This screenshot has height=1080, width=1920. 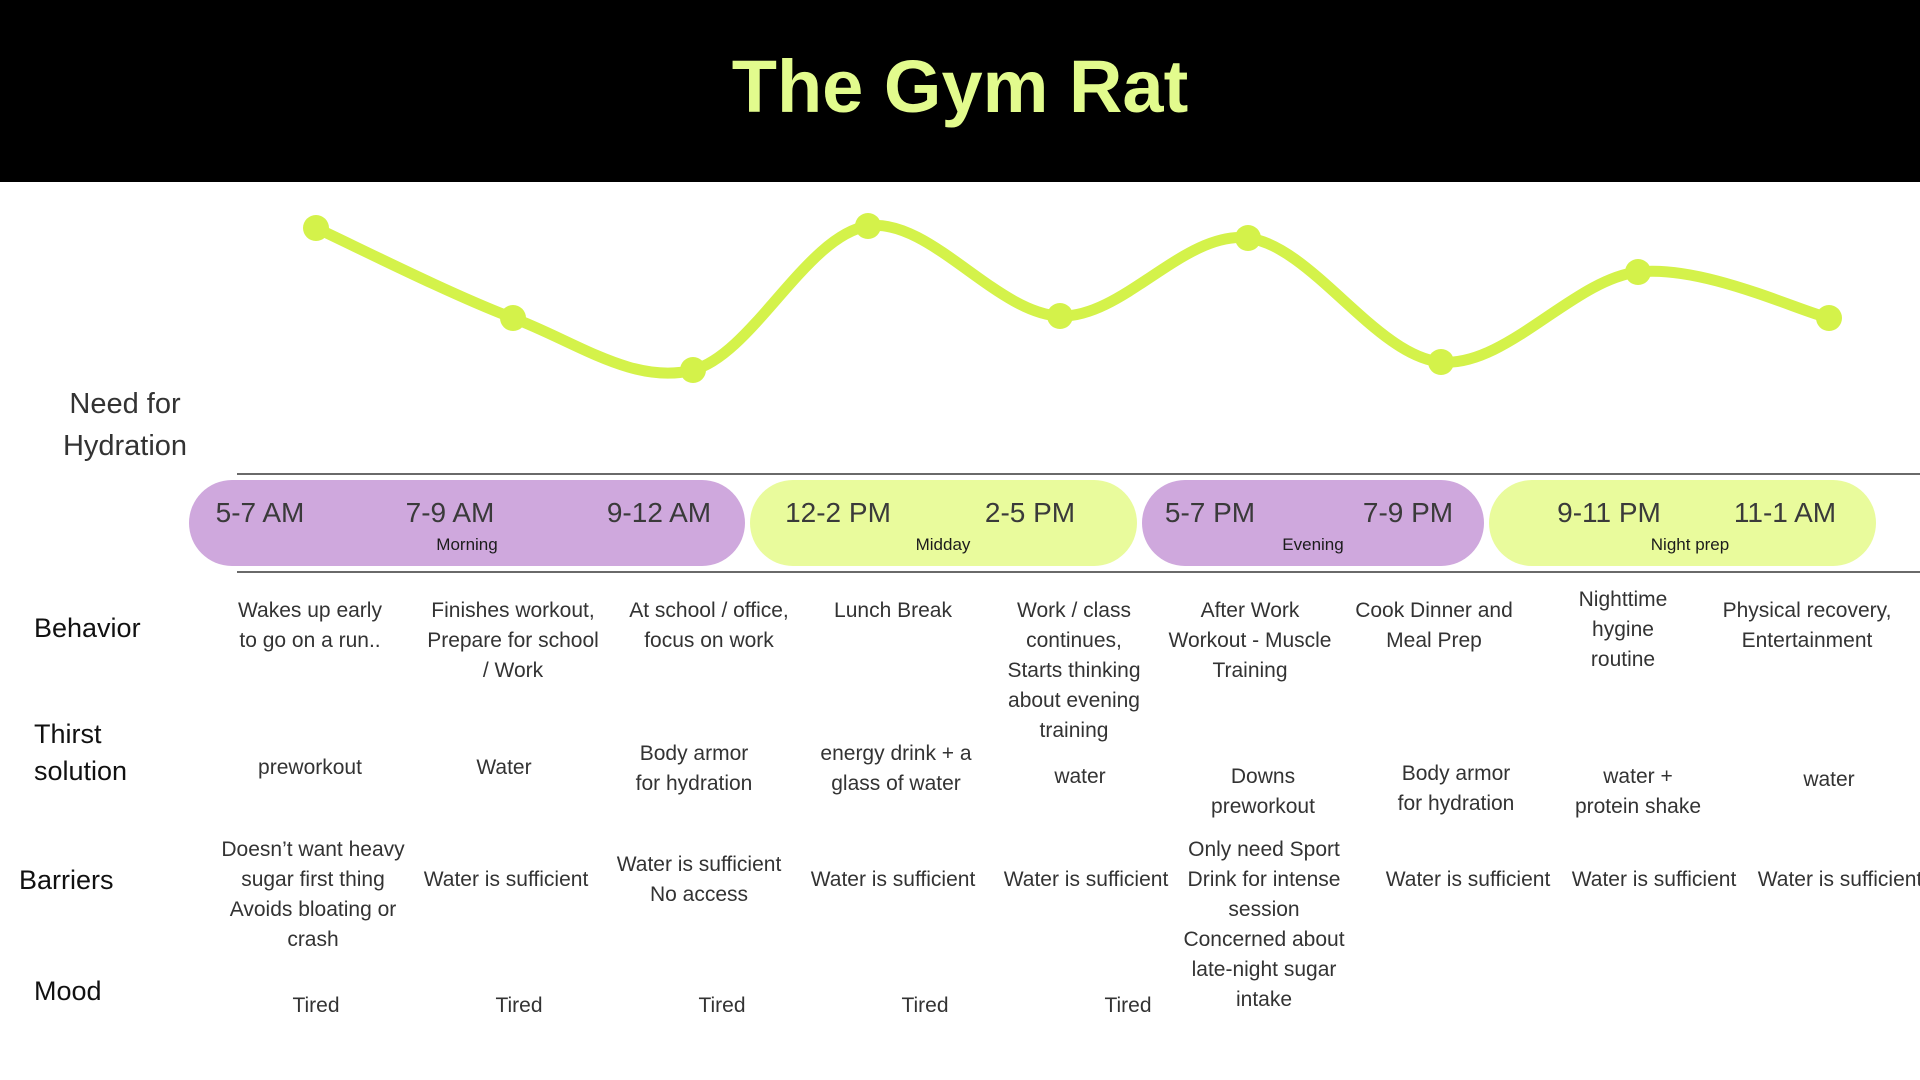 What do you see at coordinates (1313, 544) in the screenshot?
I see `period-label-evening: Evening` at bounding box center [1313, 544].